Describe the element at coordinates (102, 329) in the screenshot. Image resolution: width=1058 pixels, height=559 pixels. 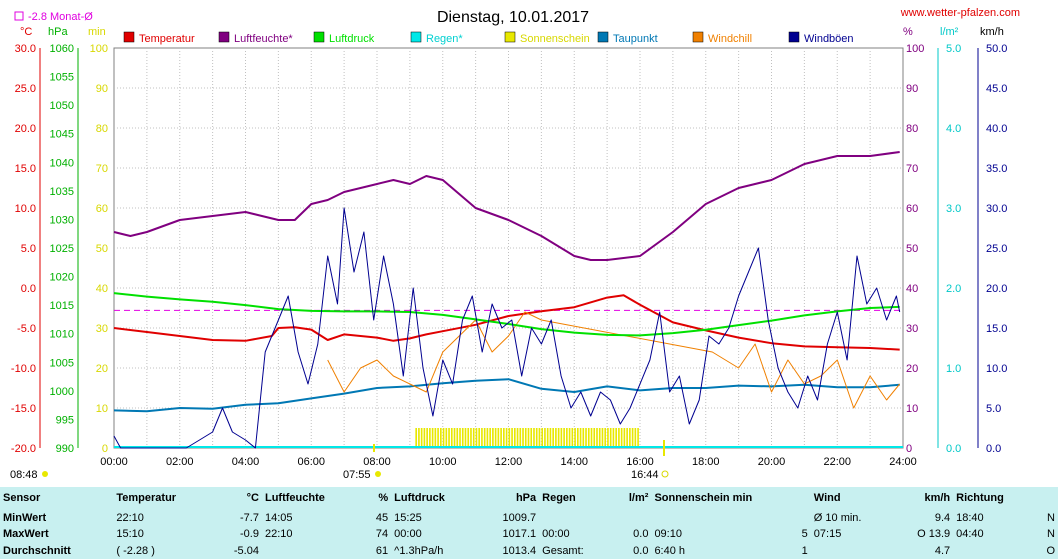
I see `minutes-axis-label: 30` at that location.